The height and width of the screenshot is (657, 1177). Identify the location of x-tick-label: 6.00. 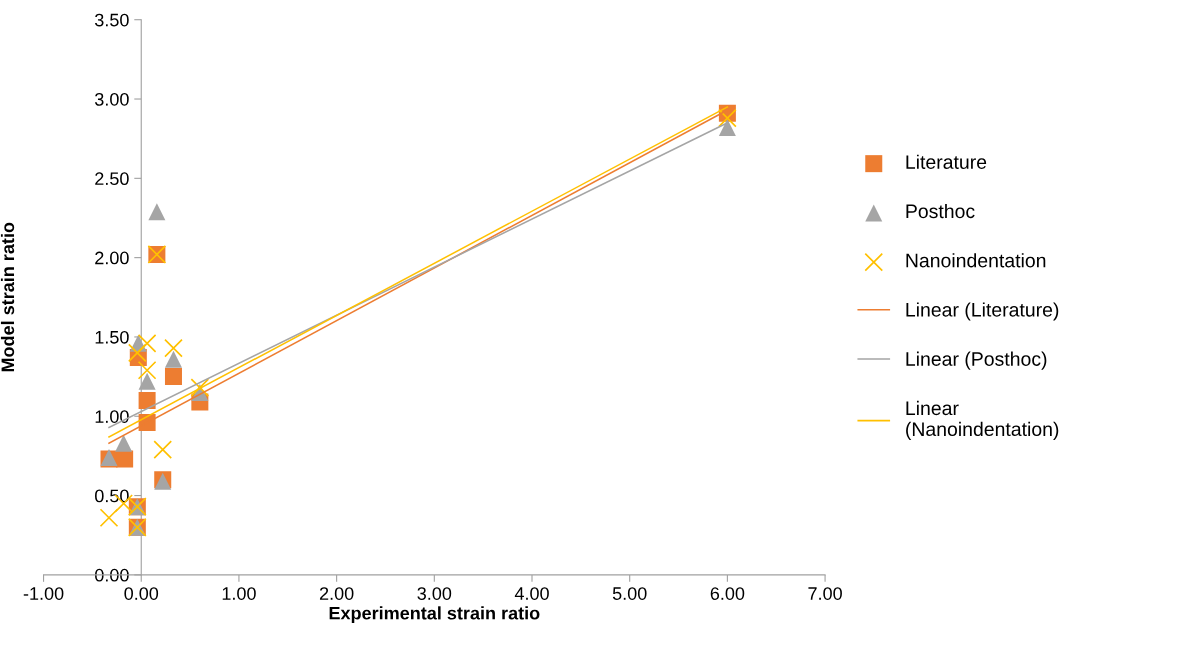
(727, 593).